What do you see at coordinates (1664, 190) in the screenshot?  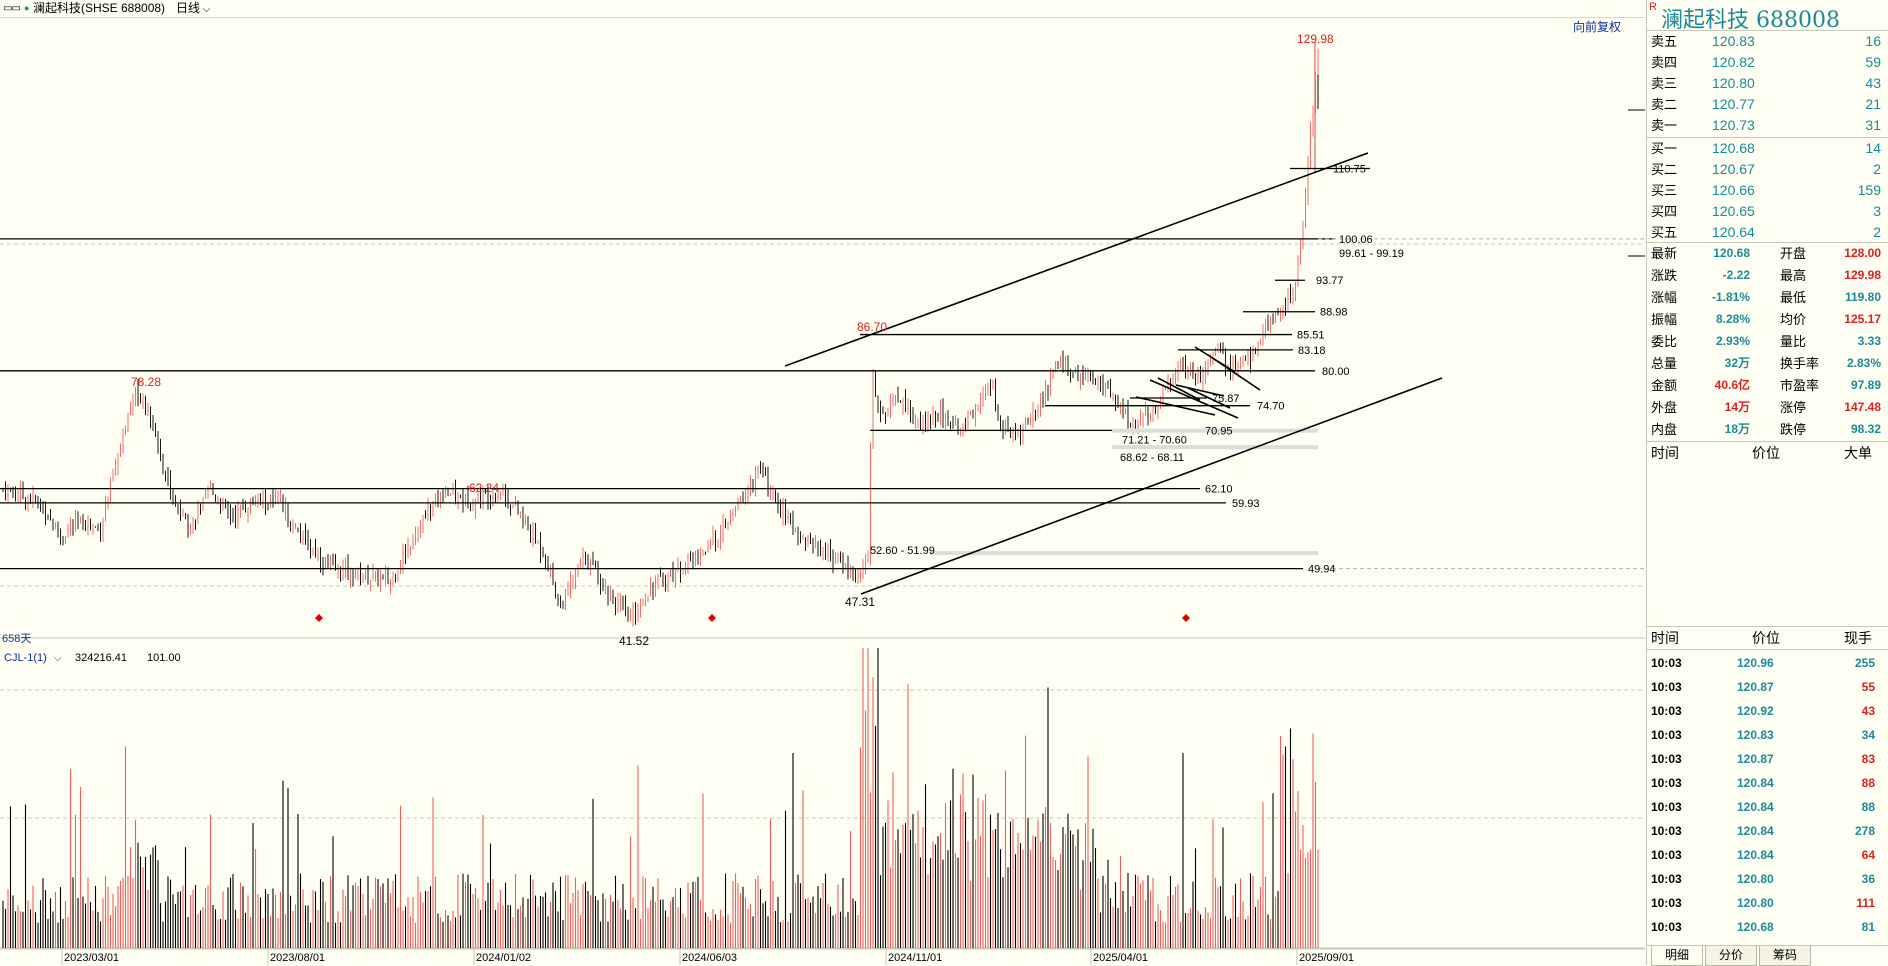 I see `bid-label: 买三` at bounding box center [1664, 190].